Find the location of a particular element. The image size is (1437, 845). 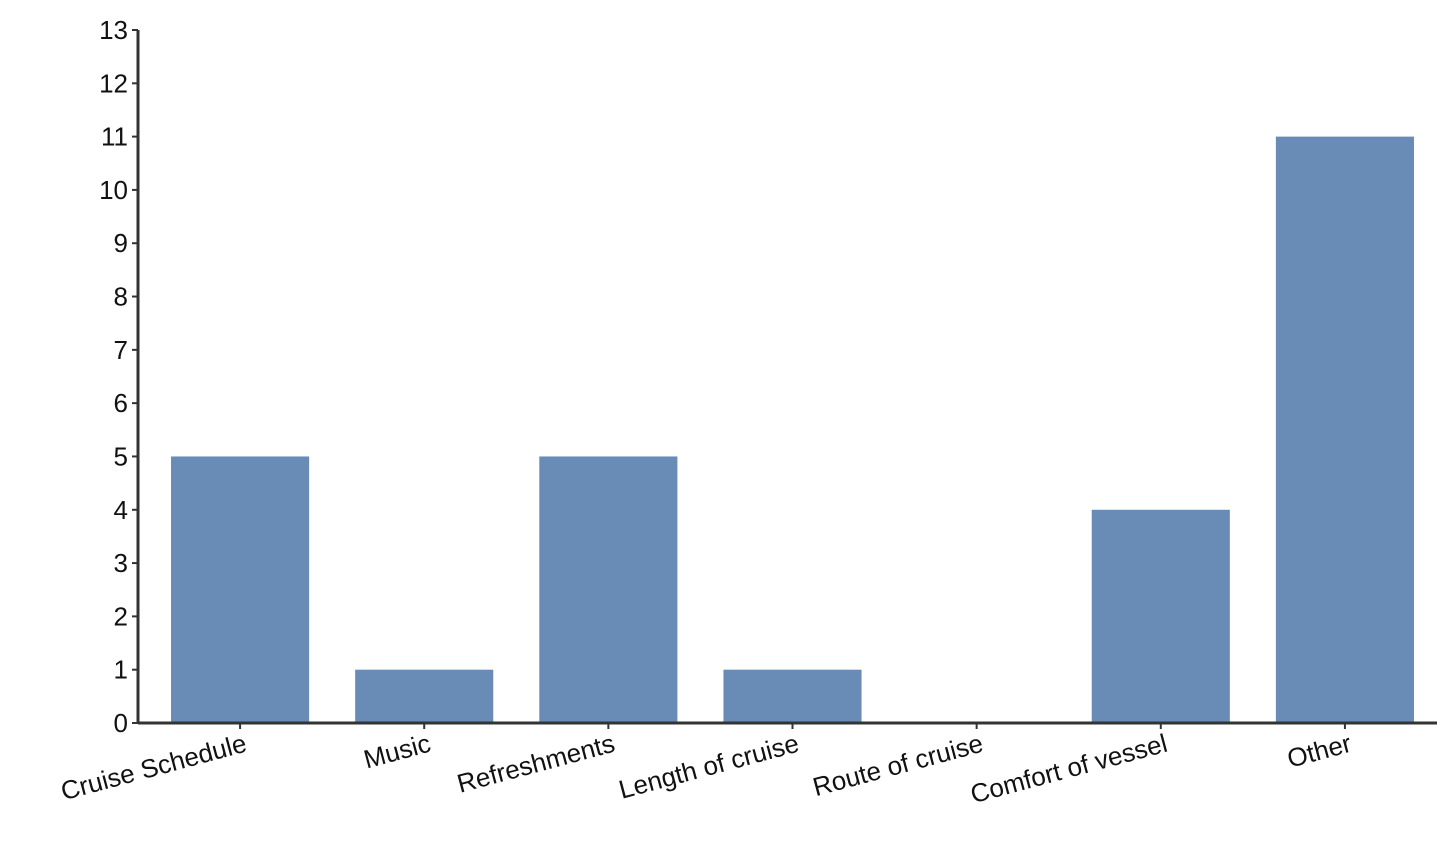

bar-length-of-cruise is located at coordinates (792, 696).